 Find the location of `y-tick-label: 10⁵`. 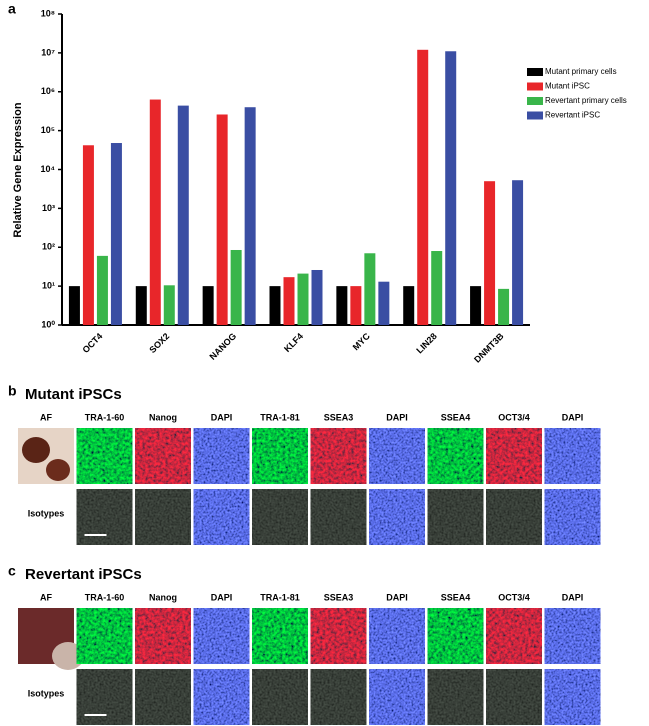

y-tick-label: 10⁵ is located at coordinates (48, 130).